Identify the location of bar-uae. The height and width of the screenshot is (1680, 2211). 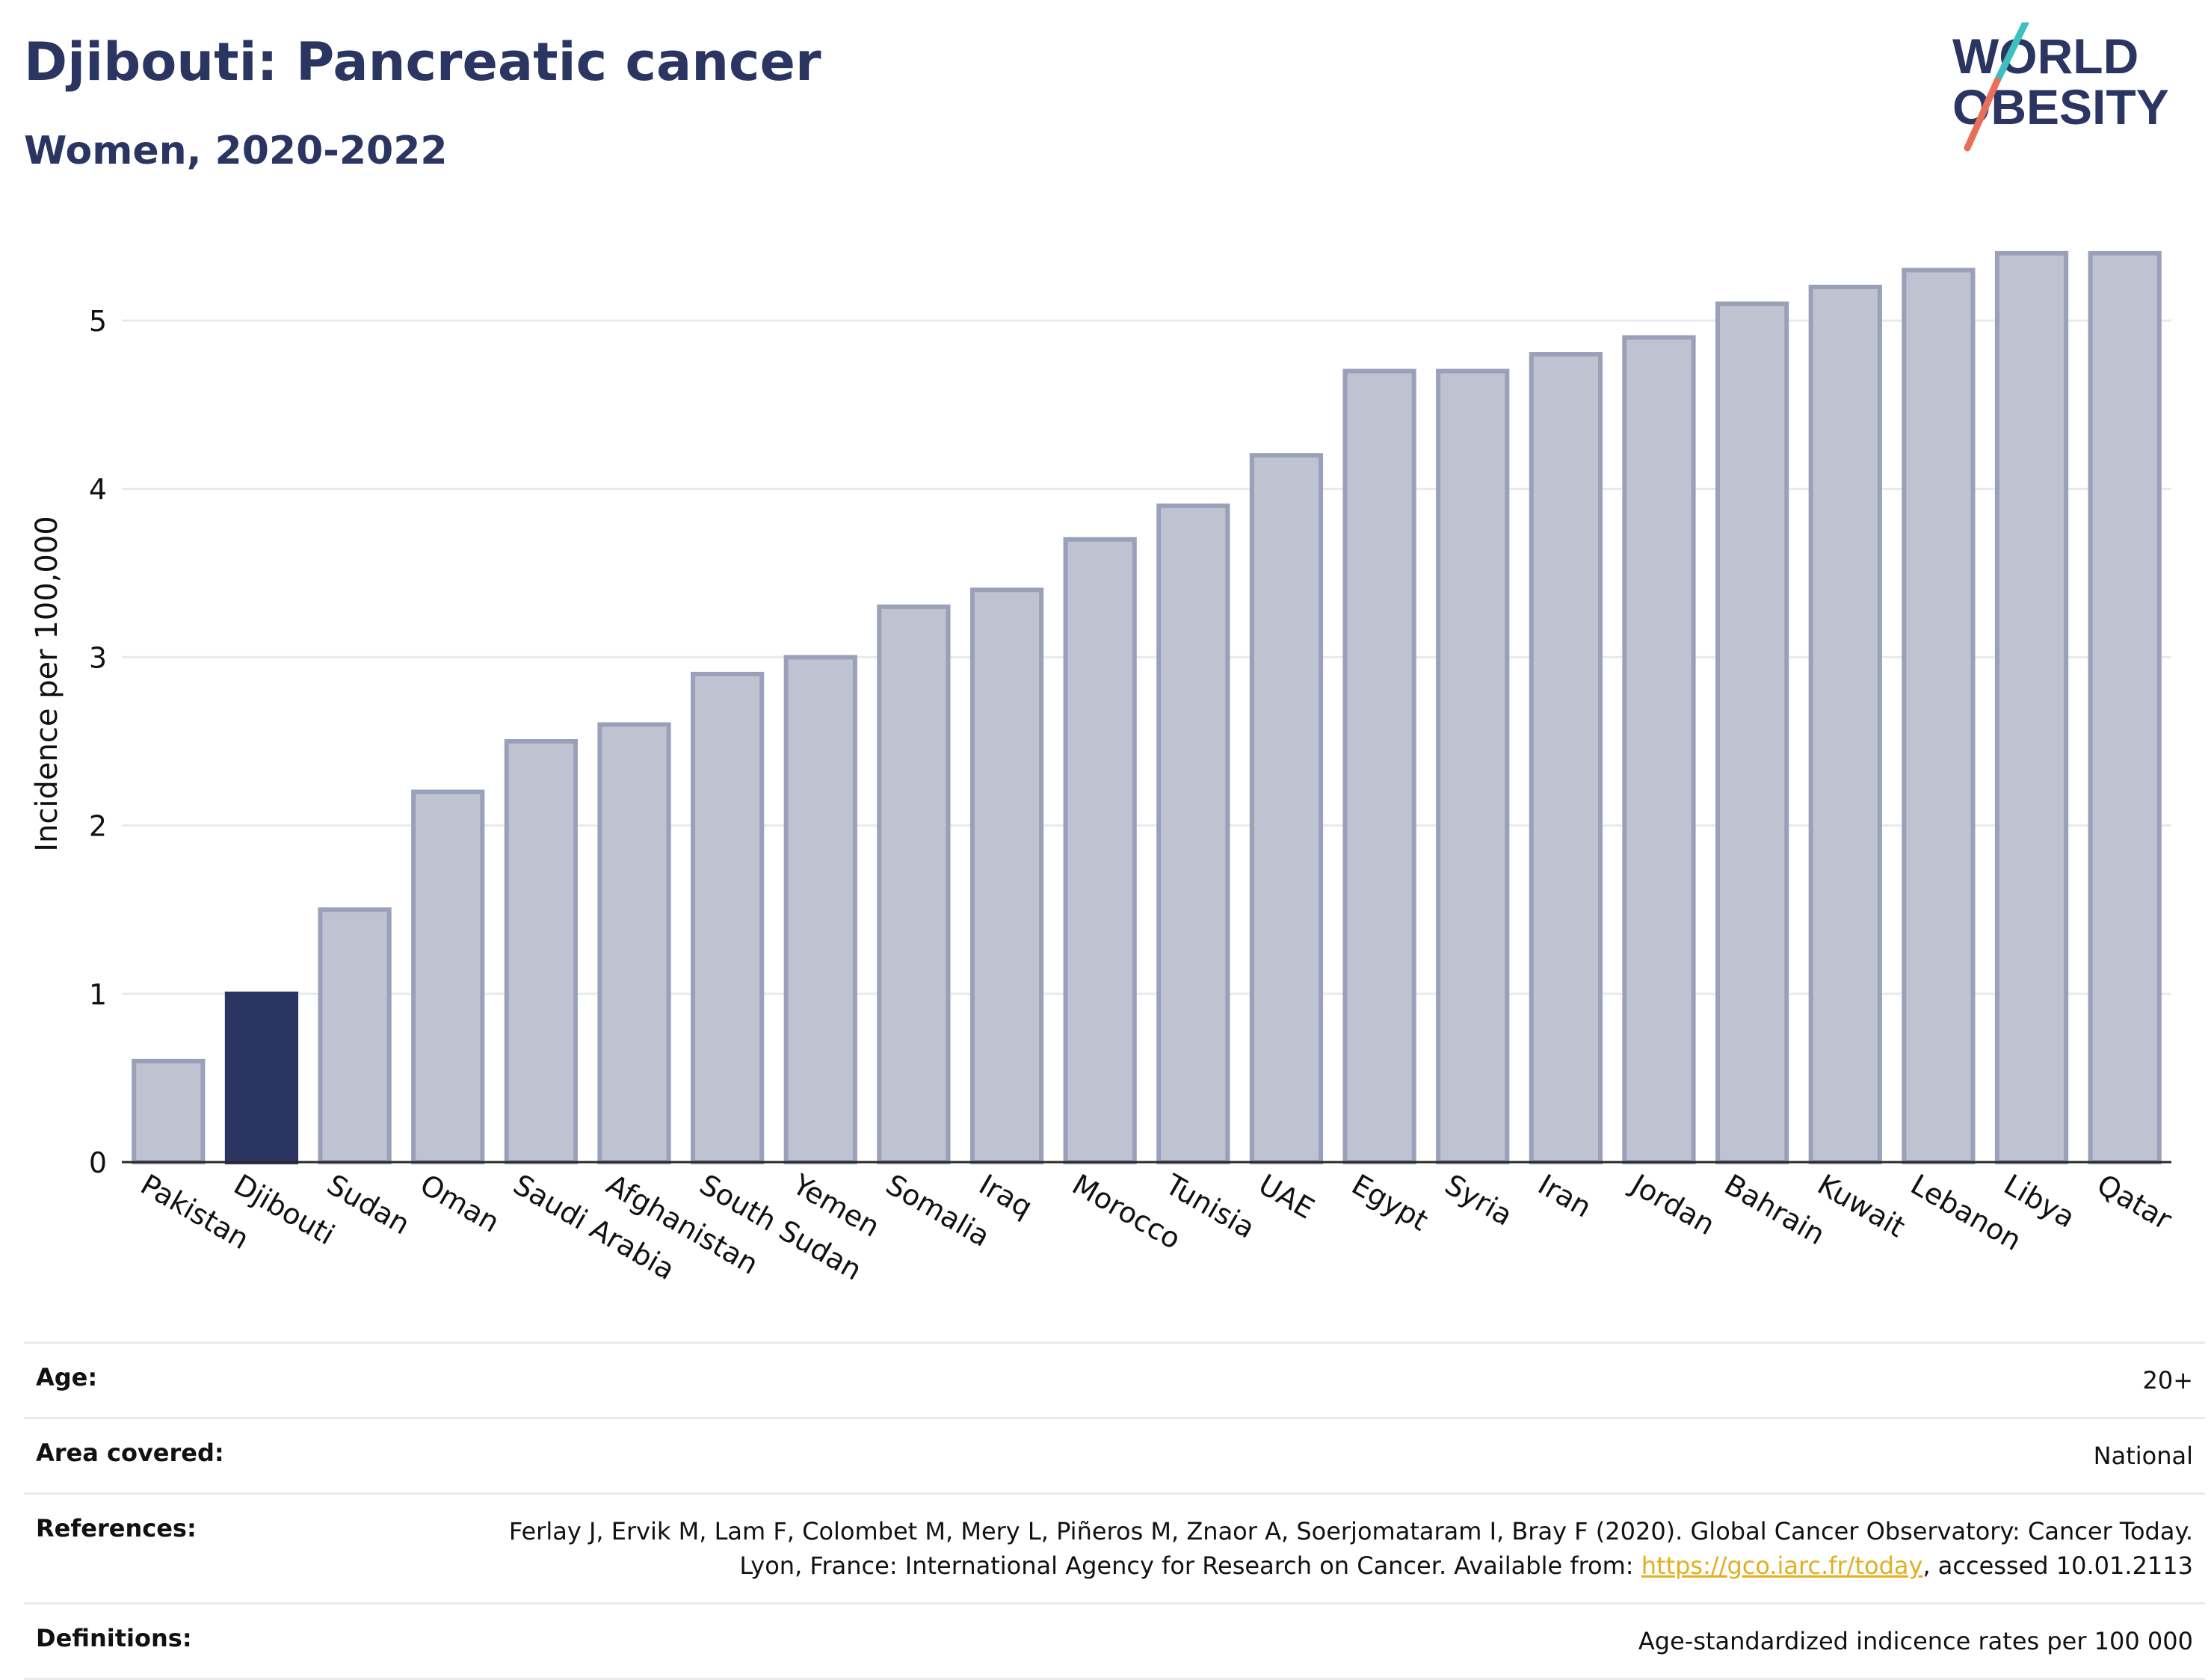
(1286, 808).